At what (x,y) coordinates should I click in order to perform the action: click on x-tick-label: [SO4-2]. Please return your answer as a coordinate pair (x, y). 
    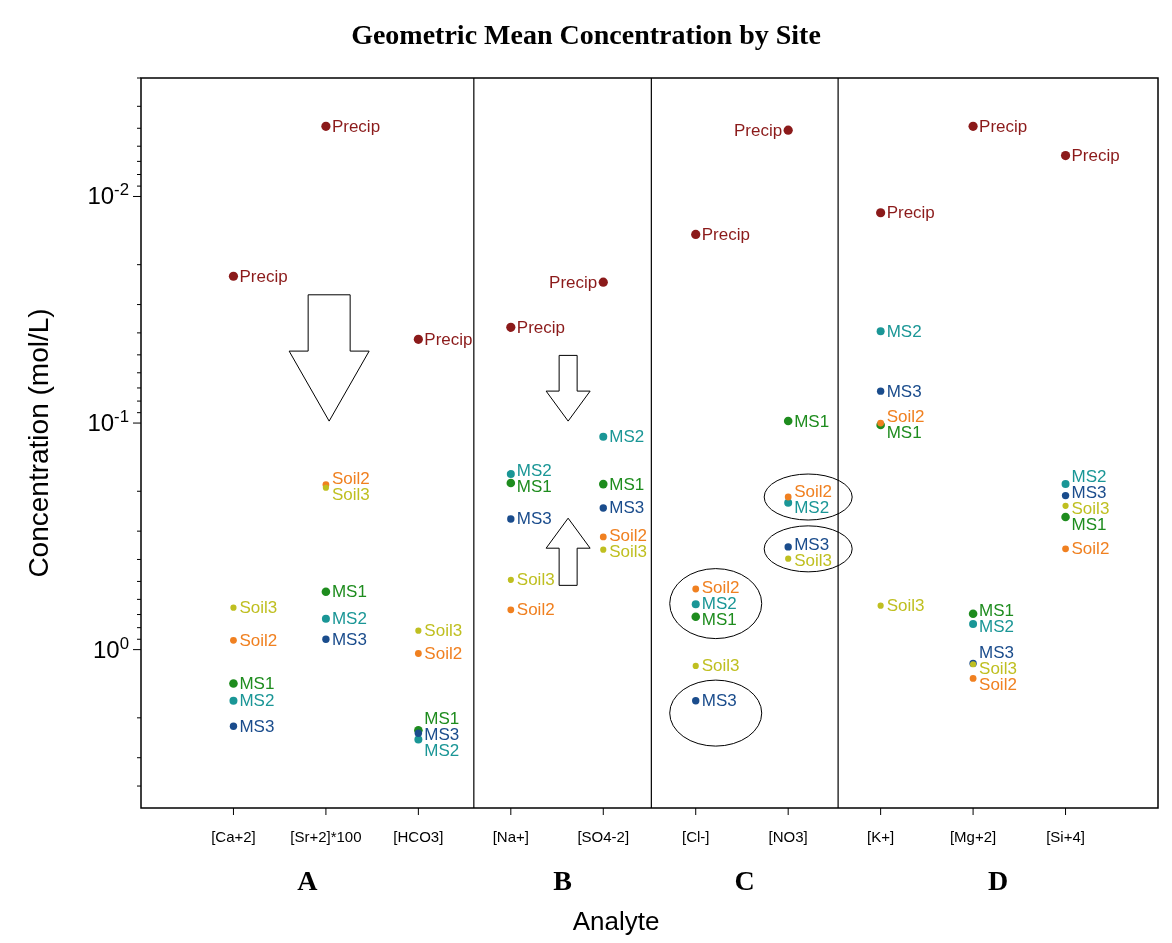
    Looking at the image, I should click on (603, 836).